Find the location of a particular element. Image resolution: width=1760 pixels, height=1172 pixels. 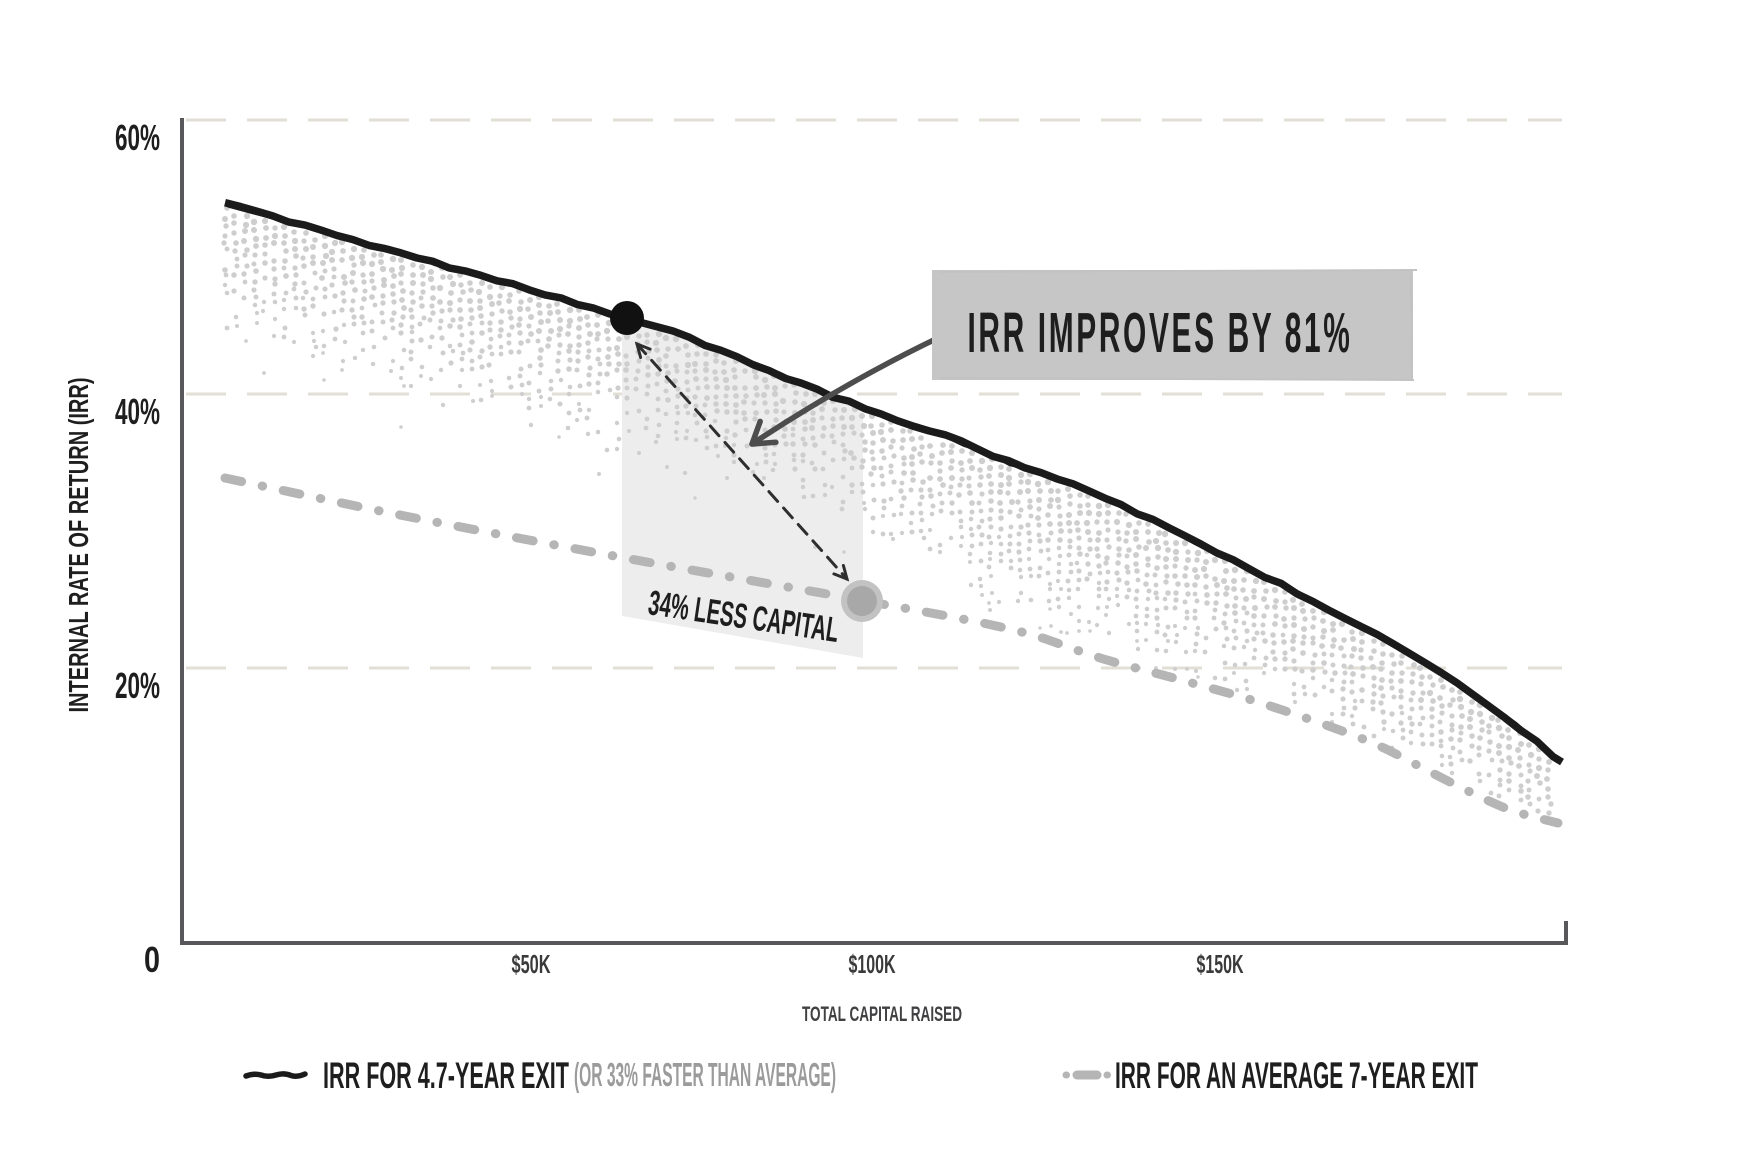

svg-text: 20% is located at coordinates (137, 685).